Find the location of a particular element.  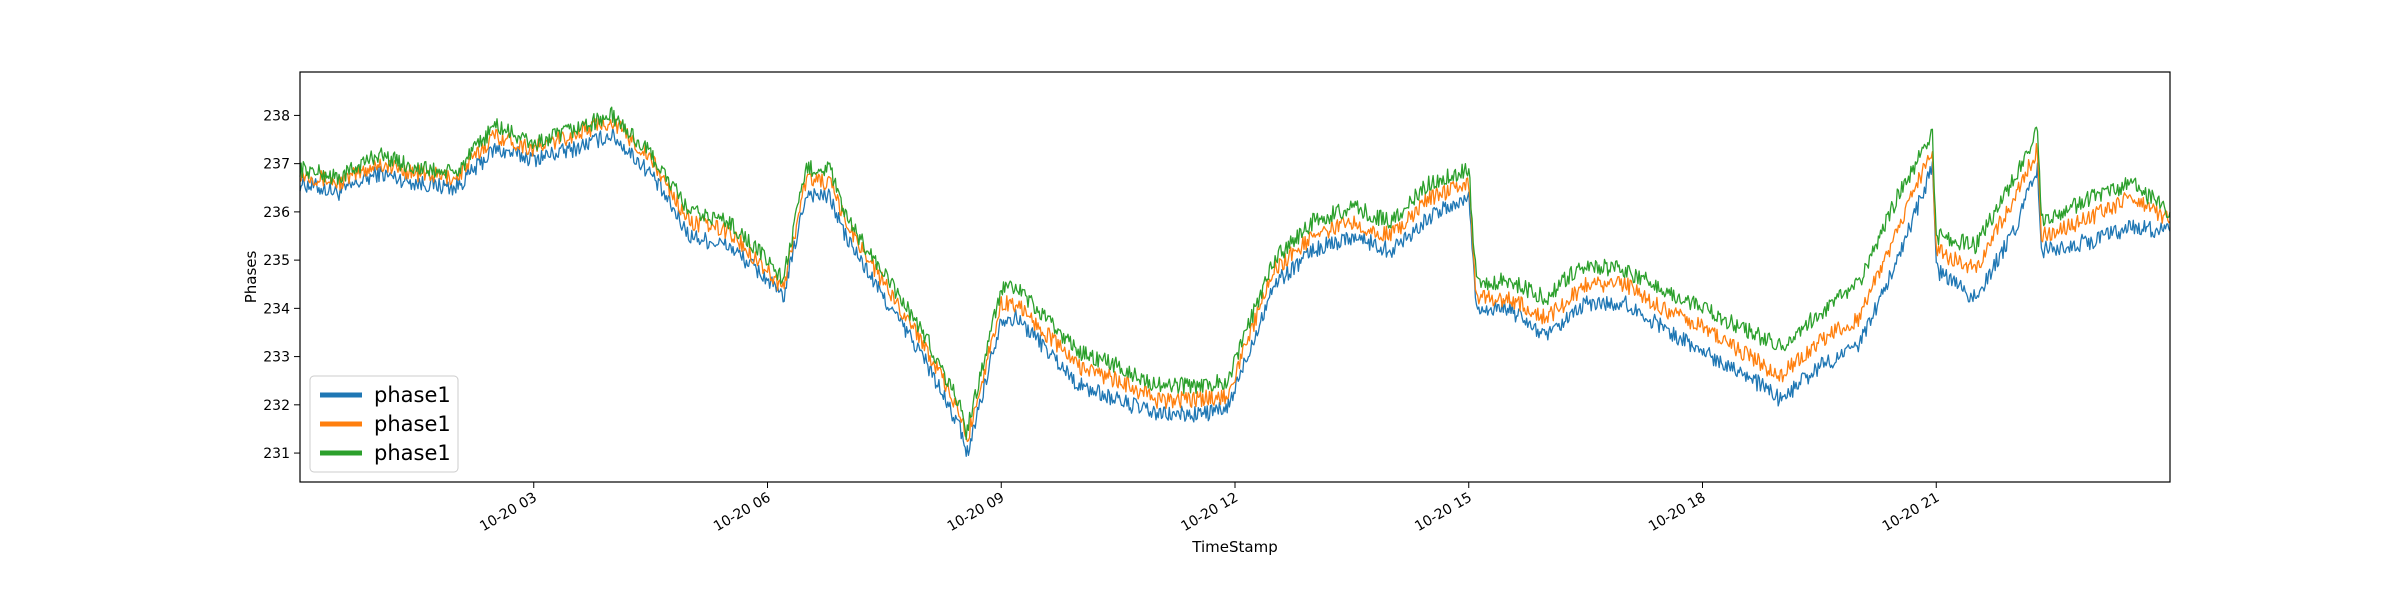

y-tick-label: 237 is located at coordinates (276, 165).